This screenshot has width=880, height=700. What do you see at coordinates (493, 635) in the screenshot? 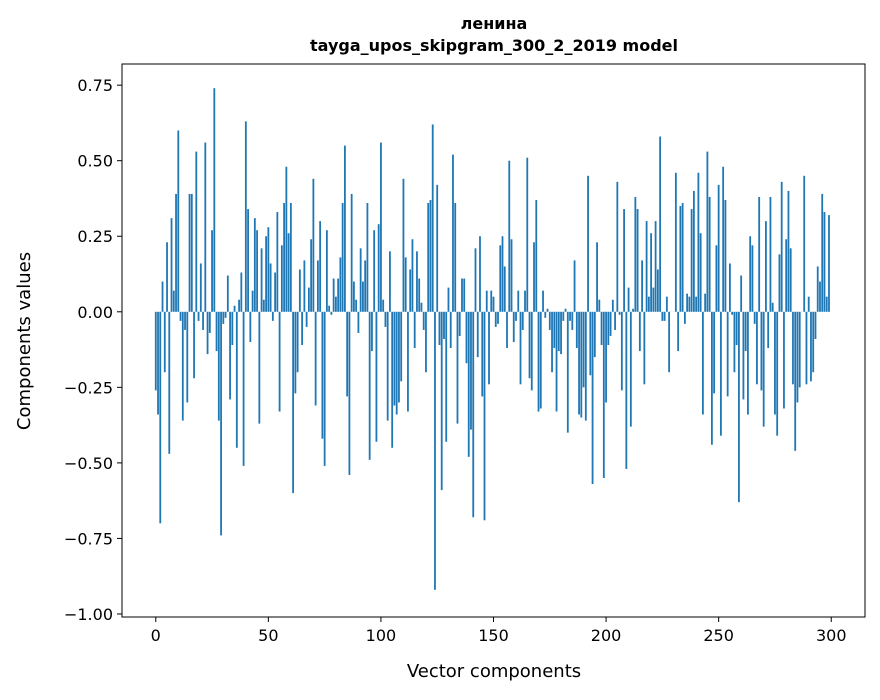
I see `x-tick-label: 150` at bounding box center [493, 635].